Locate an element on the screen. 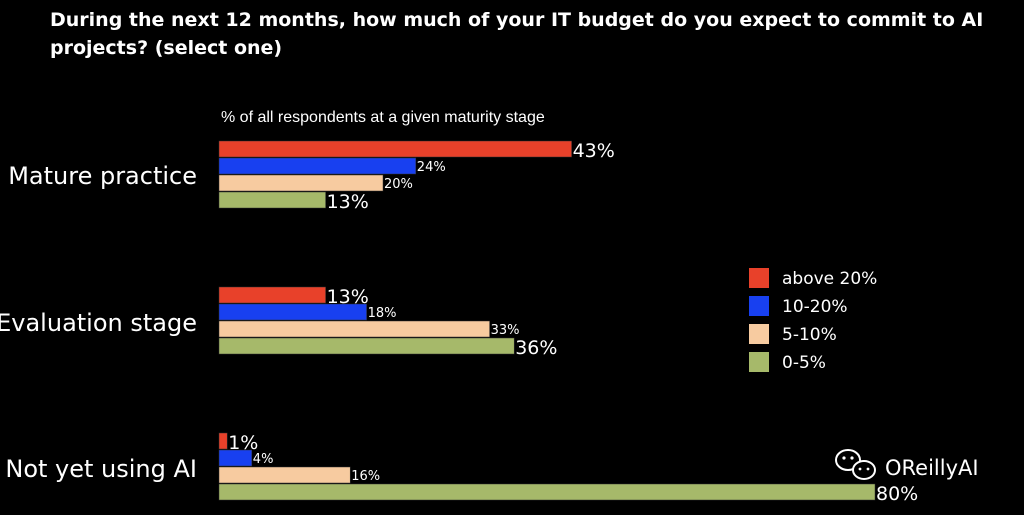  value-label: 4% is located at coordinates (263, 459).